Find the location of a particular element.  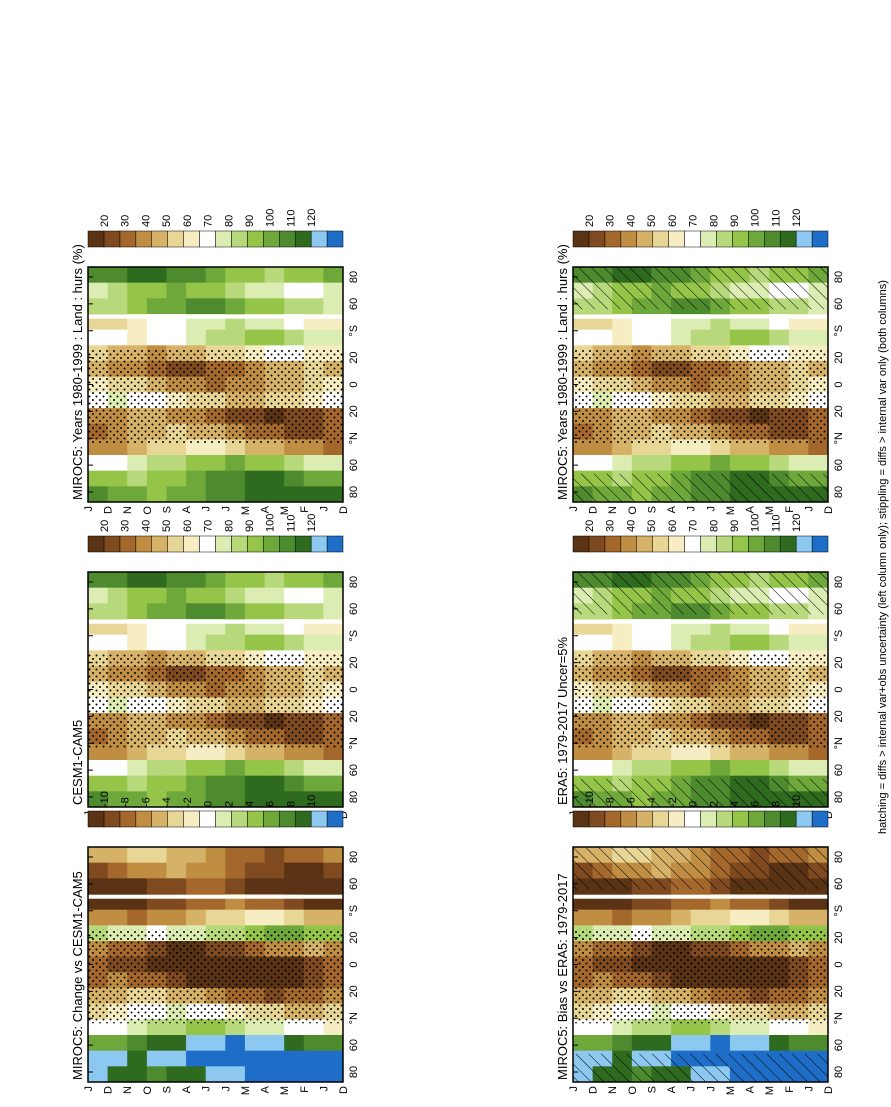

colorbar: 120 110 100 90 80 70 60 50 40 30 20 is located at coordinates (700, 533).